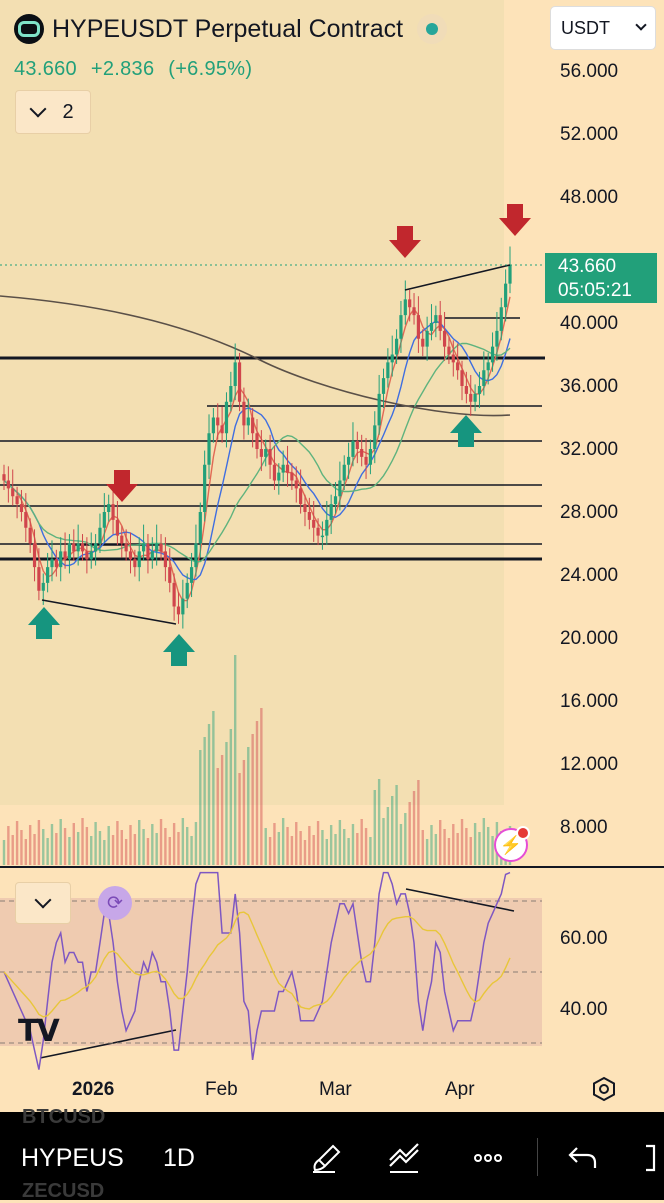  What do you see at coordinates (271, 970) in the screenshot?
I see `rsi-pane` at bounding box center [271, 970].